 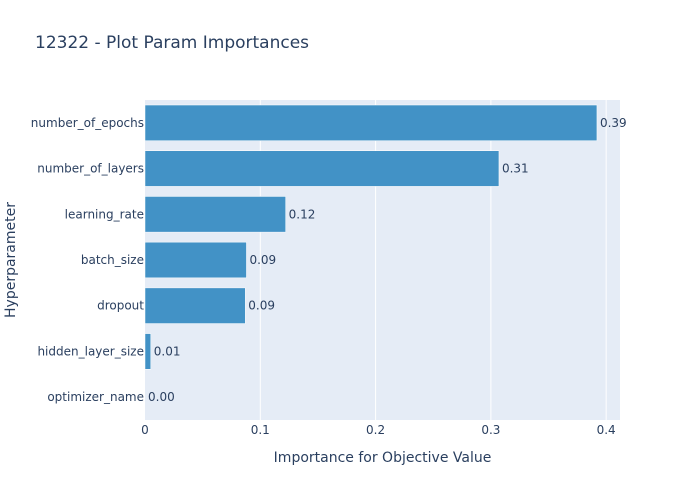 What do you see at coordinates (120, 306) in the screenshot?
I see `y-tick-label: dropout` at bounding box center [120, 306].